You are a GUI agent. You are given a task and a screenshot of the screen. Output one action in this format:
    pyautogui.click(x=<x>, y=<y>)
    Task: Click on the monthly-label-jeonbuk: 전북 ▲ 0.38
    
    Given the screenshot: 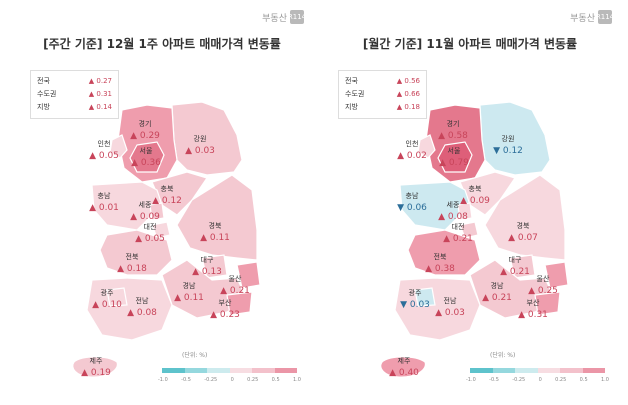 What is the action you would take?
    pyautogui.click(x=440, y=263)
    